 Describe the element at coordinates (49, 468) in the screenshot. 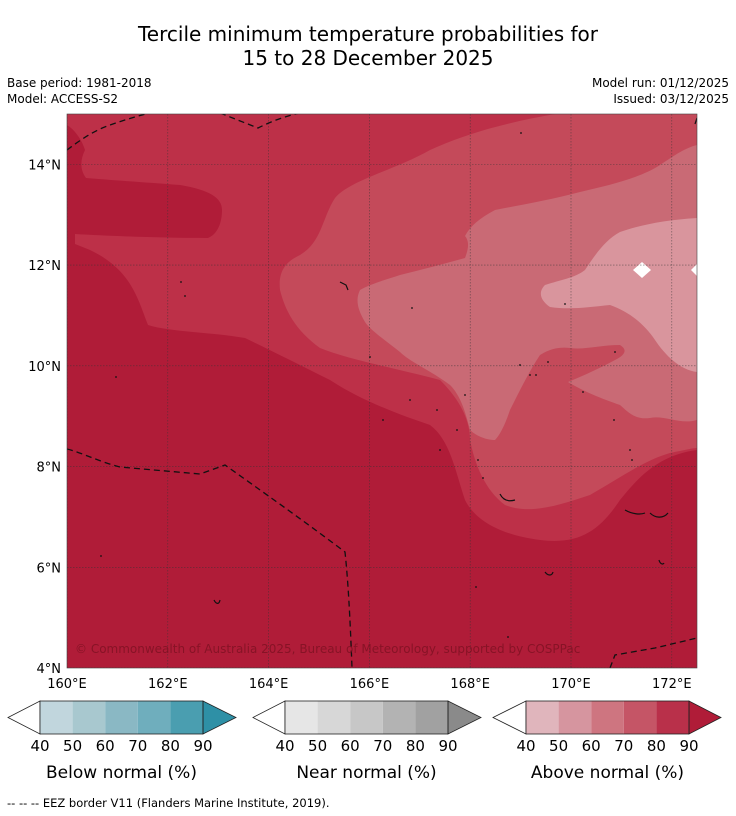

I see `y-tick-label: 8°N` at that location.